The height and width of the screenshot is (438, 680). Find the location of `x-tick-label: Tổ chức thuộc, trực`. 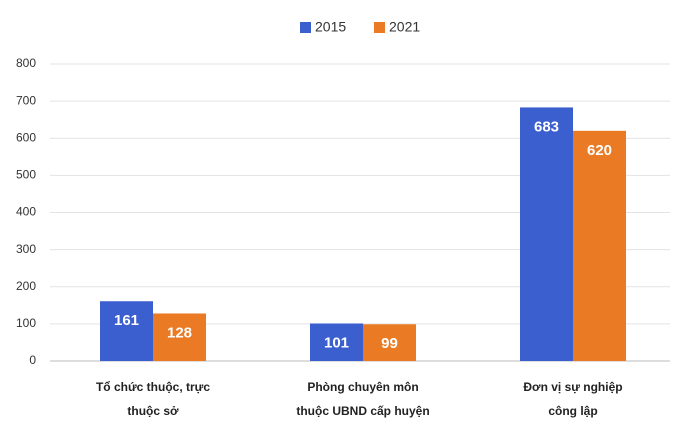

x-tick-label: Tổ chức thuộc, trực is located at coordinates (153, 387).